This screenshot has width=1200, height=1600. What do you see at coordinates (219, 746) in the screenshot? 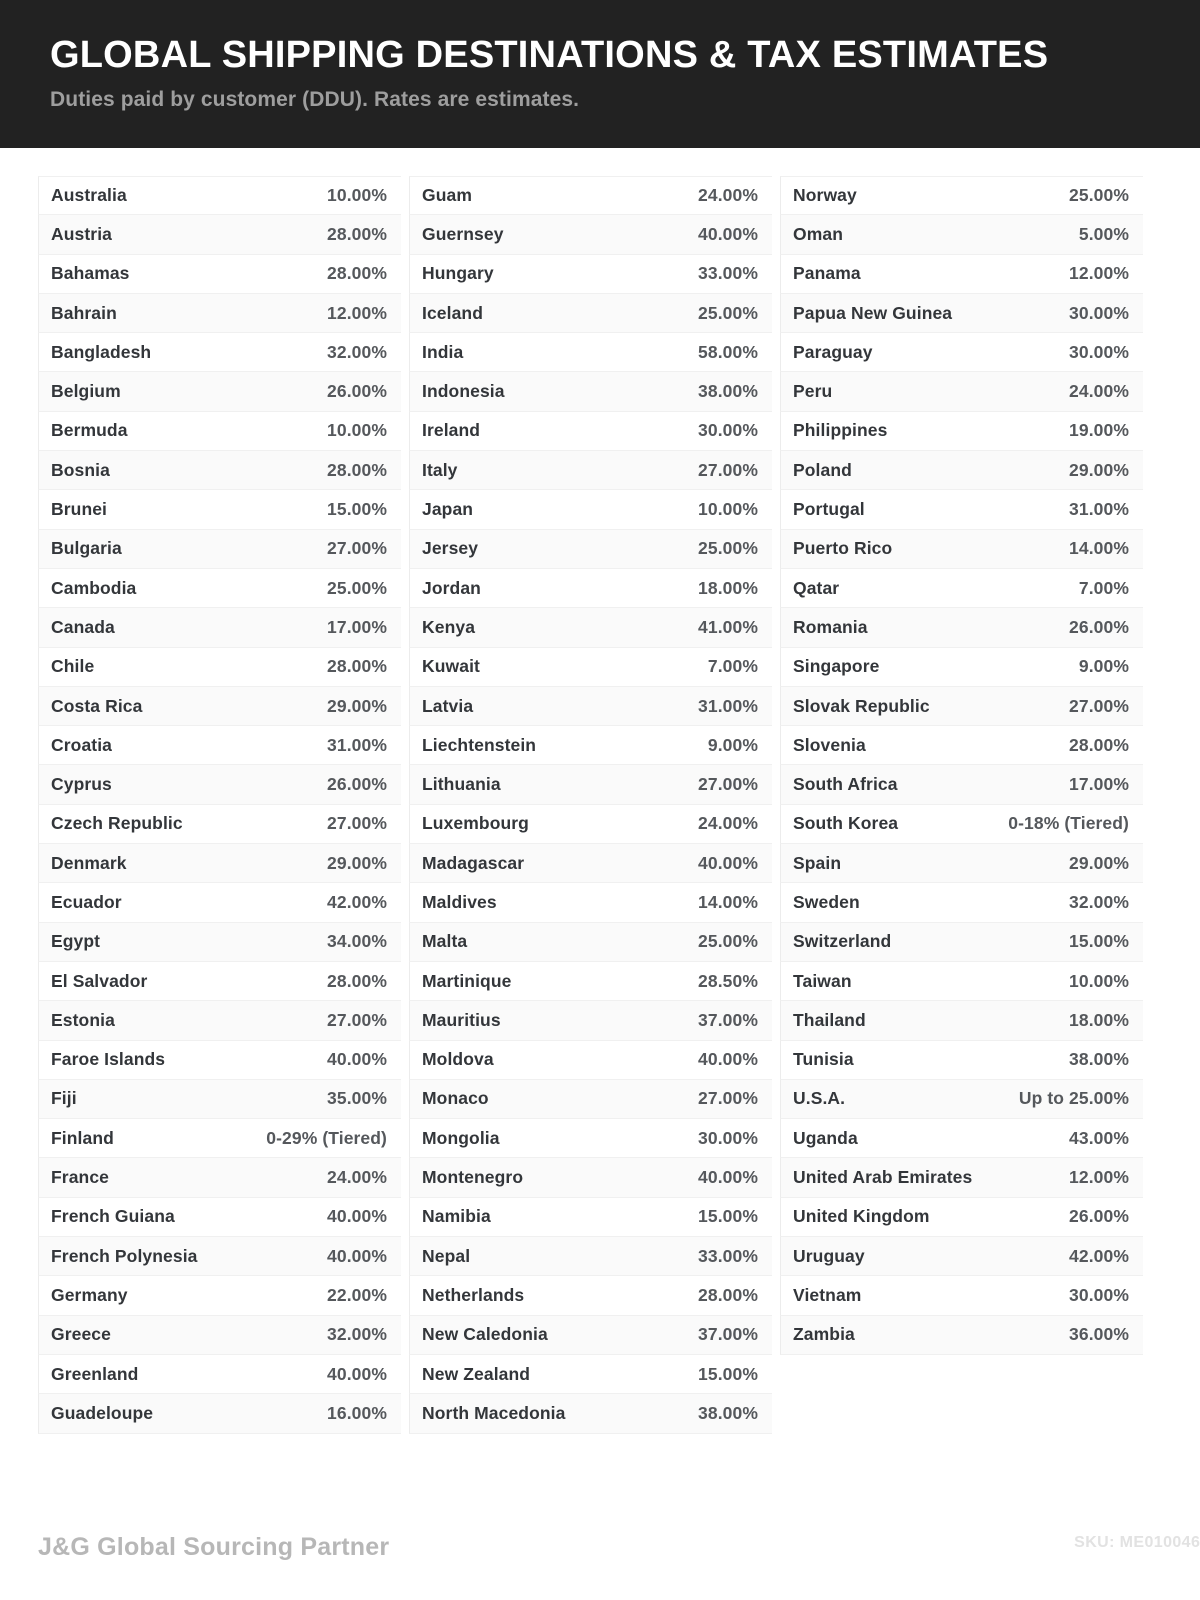
I see `table-row: Croatia 31.00%` at bounding box center [219, 746].